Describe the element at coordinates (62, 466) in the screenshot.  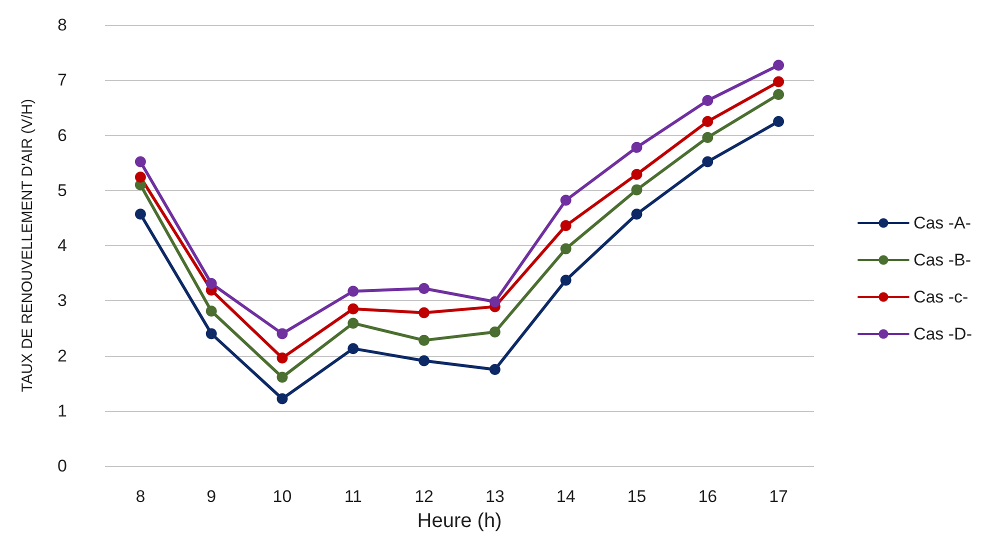
I see `y-tick-label: 0` at that location.